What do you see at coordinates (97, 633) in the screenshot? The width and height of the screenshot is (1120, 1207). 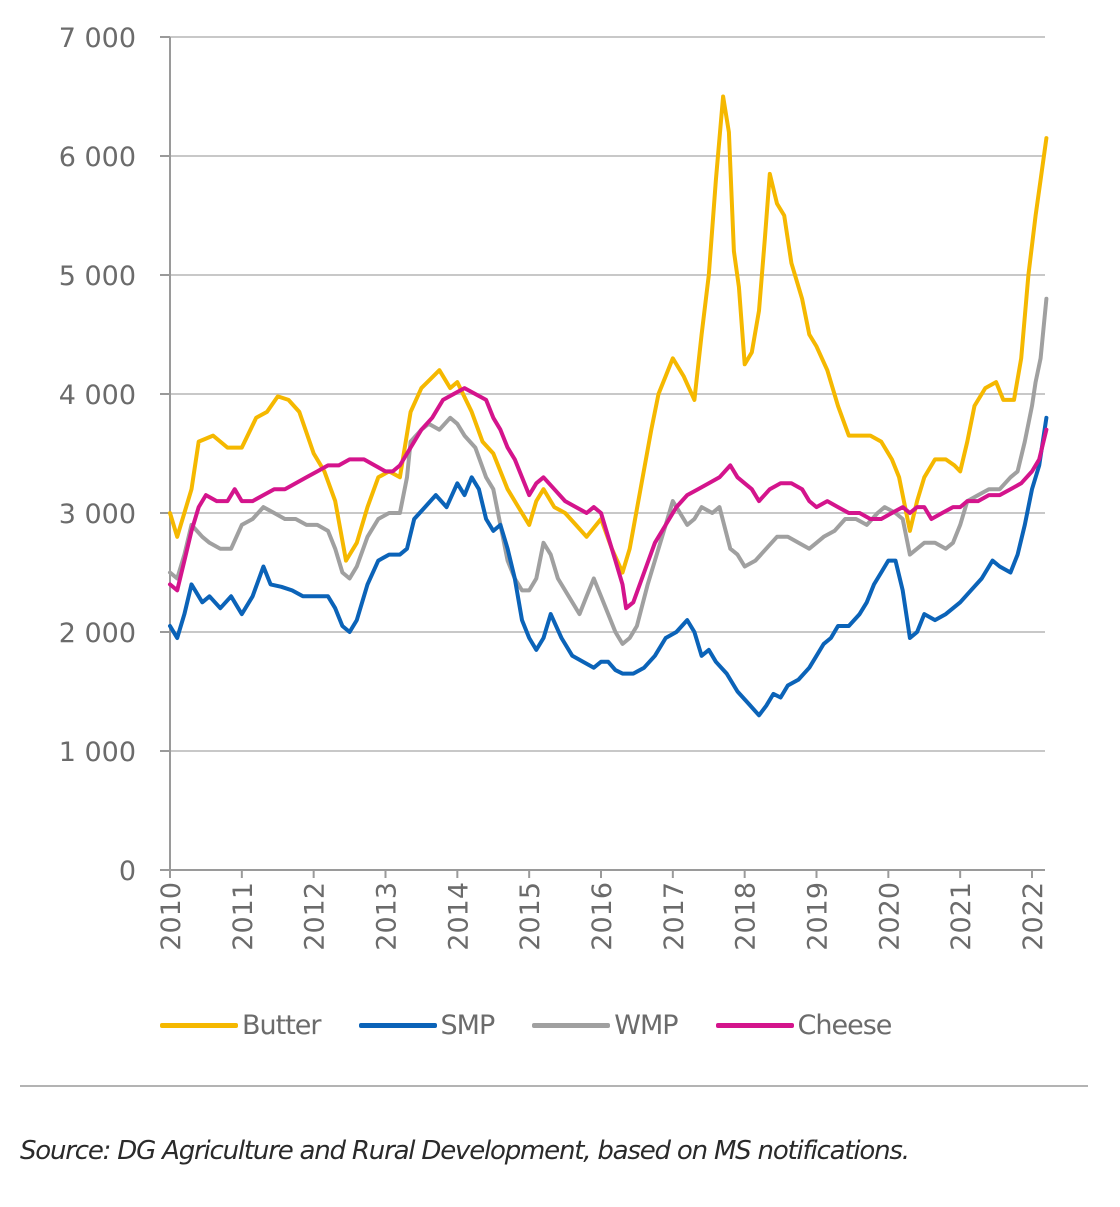 I see `y-tick-label: 2 000` at bounding box center [97, 633].